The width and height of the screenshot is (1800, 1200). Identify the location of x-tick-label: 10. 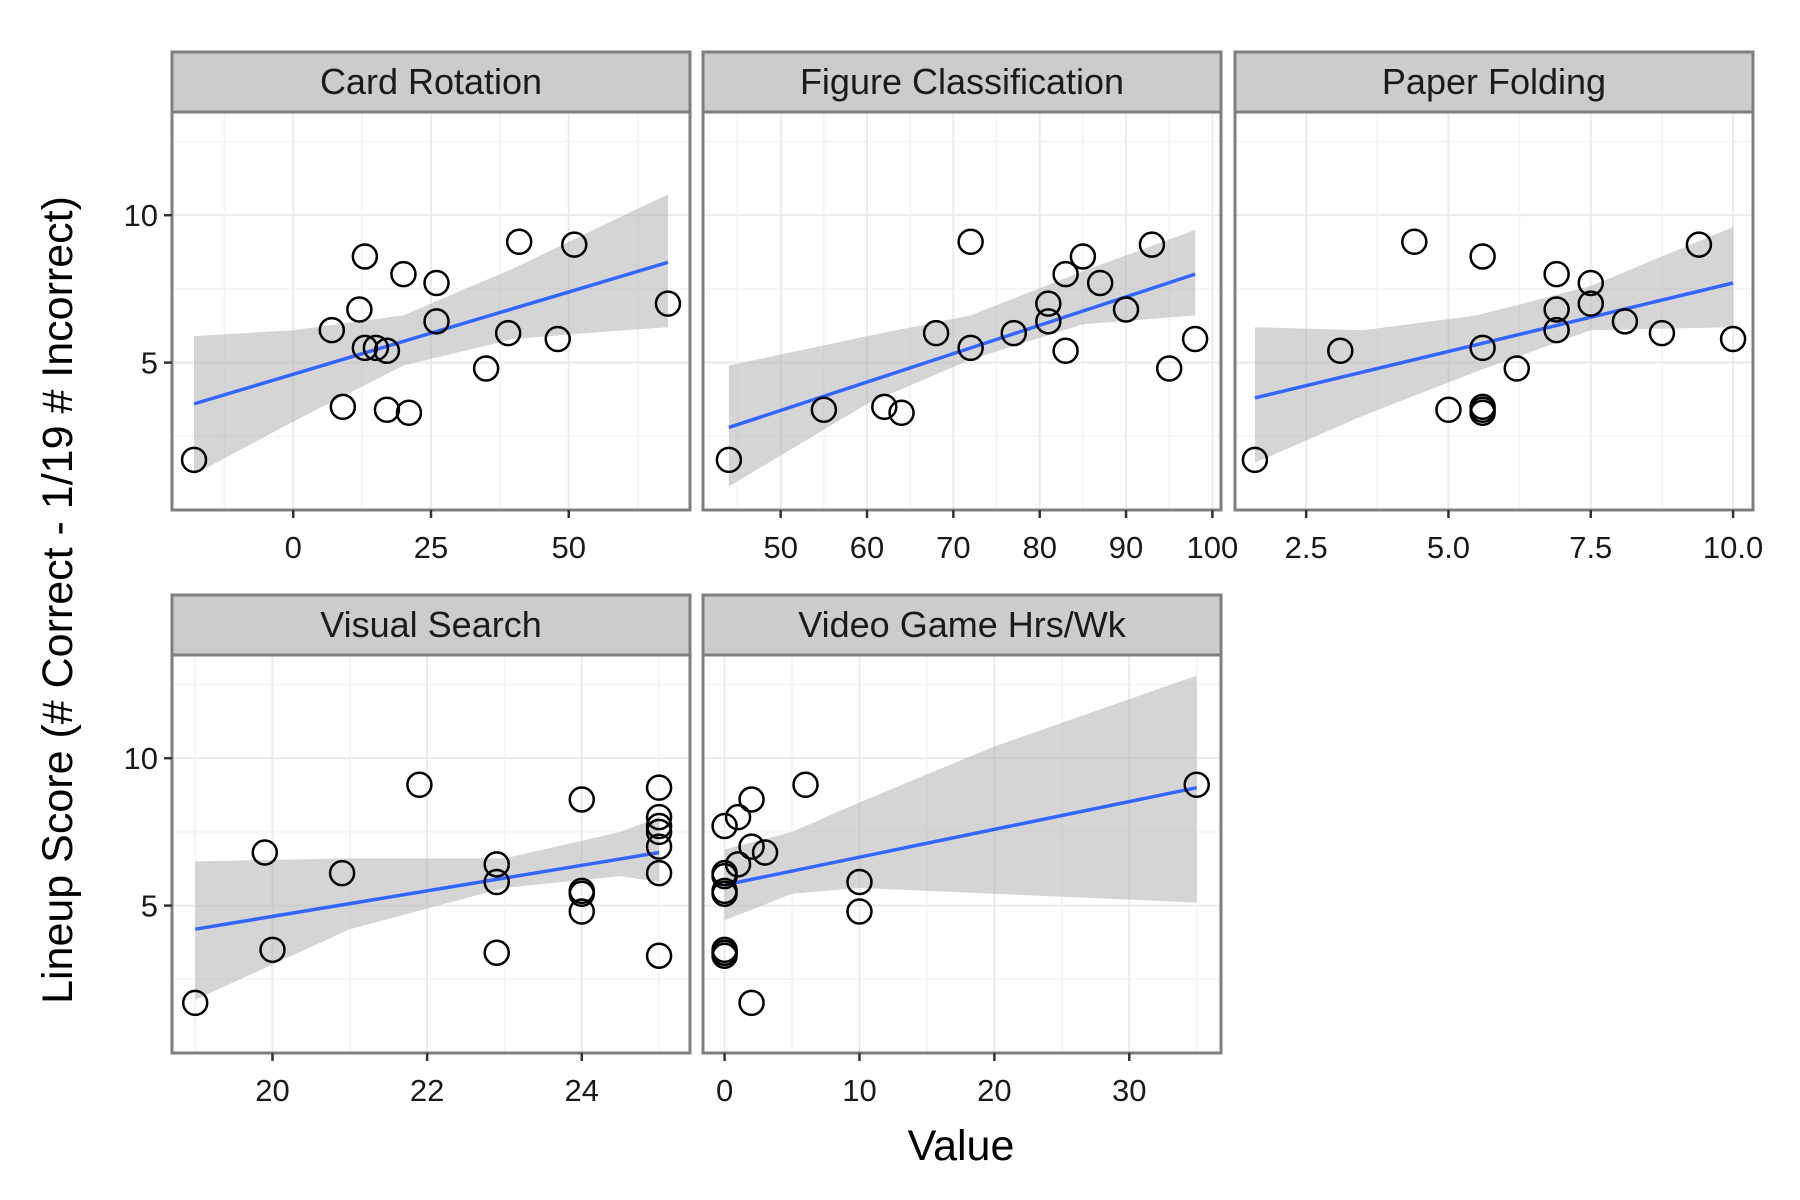
(859, 1090).